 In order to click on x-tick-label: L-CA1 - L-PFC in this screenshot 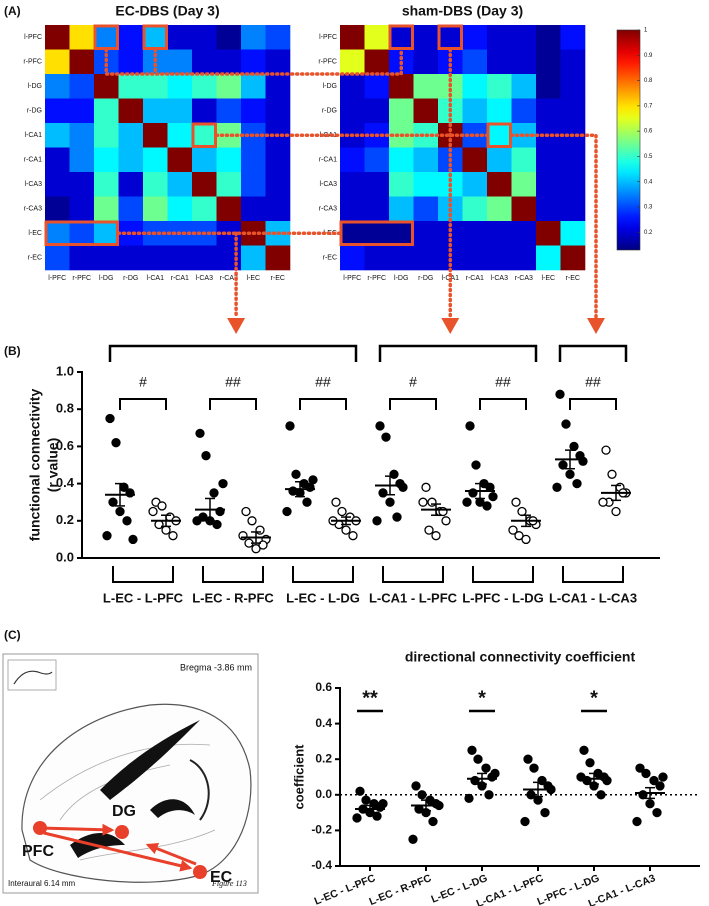, I will do `click(413, 597)`.